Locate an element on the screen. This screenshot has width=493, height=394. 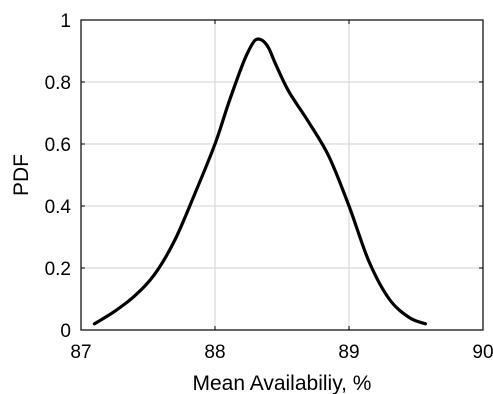
y-tick-label: 1 is located at coordinates (65, 21).